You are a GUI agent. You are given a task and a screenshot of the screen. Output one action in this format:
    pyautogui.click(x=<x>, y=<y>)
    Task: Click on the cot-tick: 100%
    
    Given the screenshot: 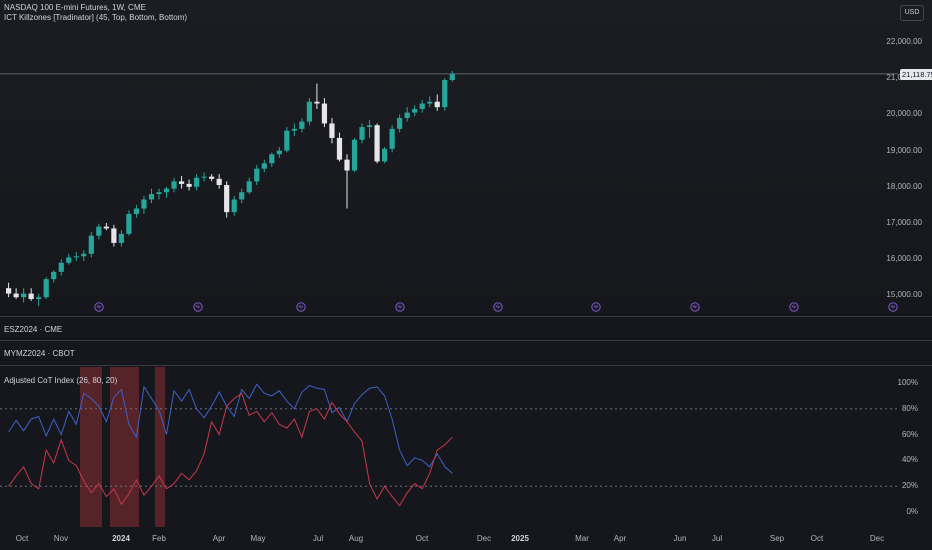 What is the action you would take?
    pyautogui.click(x=907, y=382)
    